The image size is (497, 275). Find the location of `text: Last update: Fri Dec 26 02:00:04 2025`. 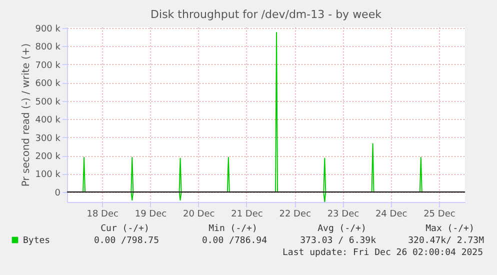

text: Last update: Fri Dec 26 02:00:04 2025 is located at coordinates (382, 253).